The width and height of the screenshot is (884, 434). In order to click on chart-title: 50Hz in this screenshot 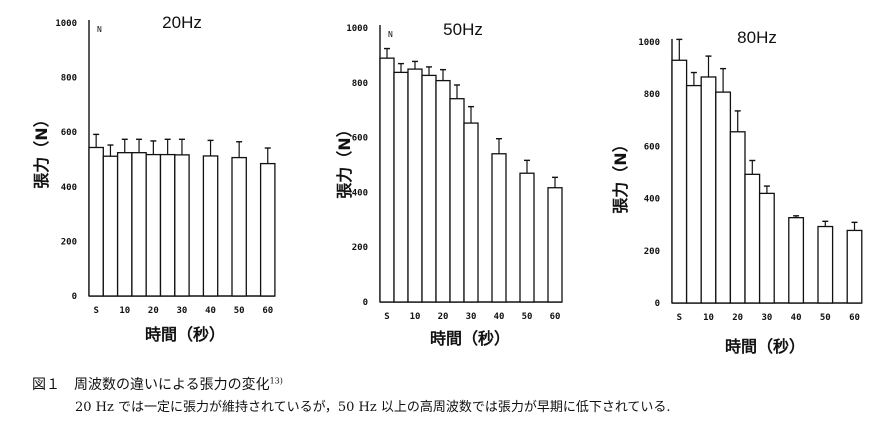, I will do `click(463, 29)`.